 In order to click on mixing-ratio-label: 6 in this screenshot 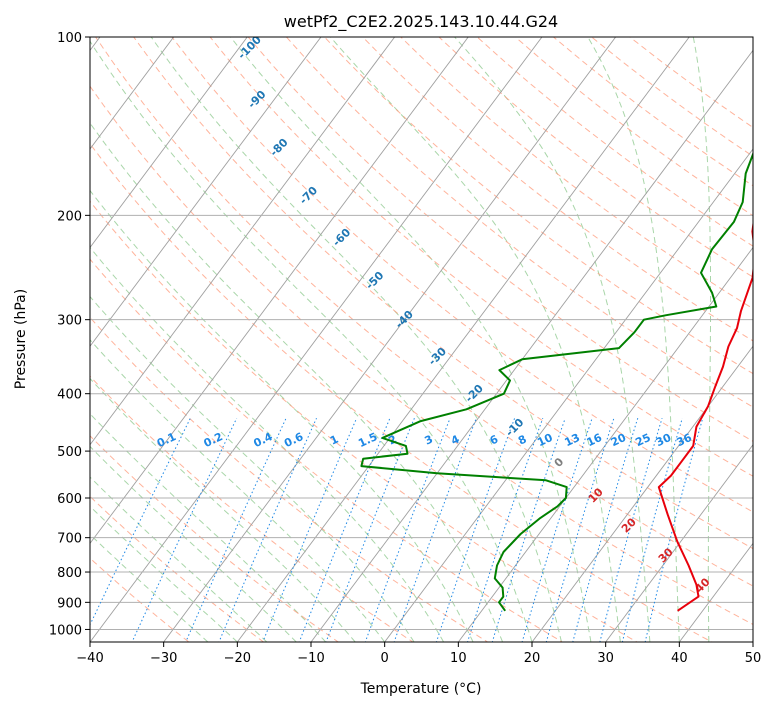, I will do `click(494, 439)`.